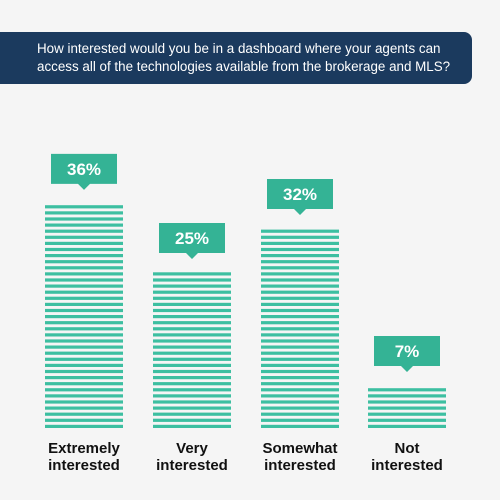  Describe the element at coordinates (84, 457) in the screenshot. I see `category-label: Extremely interested` at that location.